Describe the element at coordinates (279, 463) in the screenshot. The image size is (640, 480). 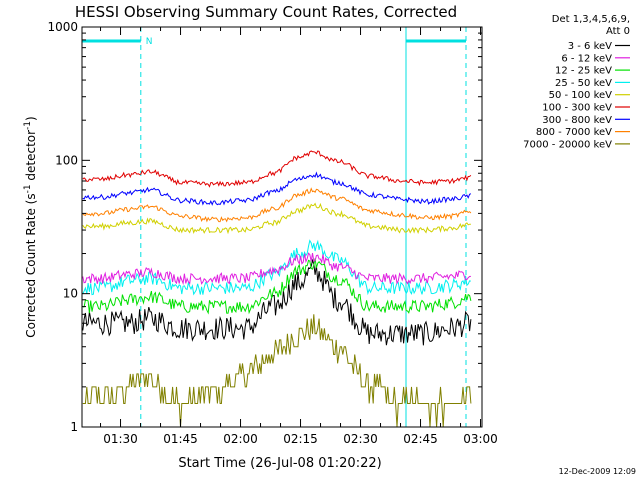
I see `x-axis-label: Start Time (26-Jul-08 01:20:22)` at that location.